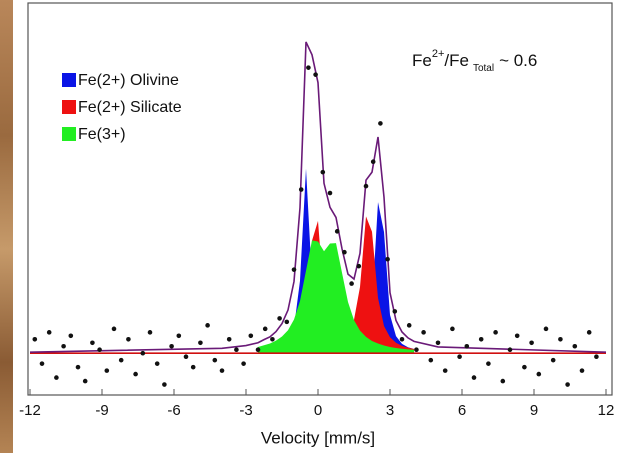 This screenshot has width=624, height=453. Describe the element at coordinates (606, 410) in the screenshot. I see `x-tick-label: 12` at that location.